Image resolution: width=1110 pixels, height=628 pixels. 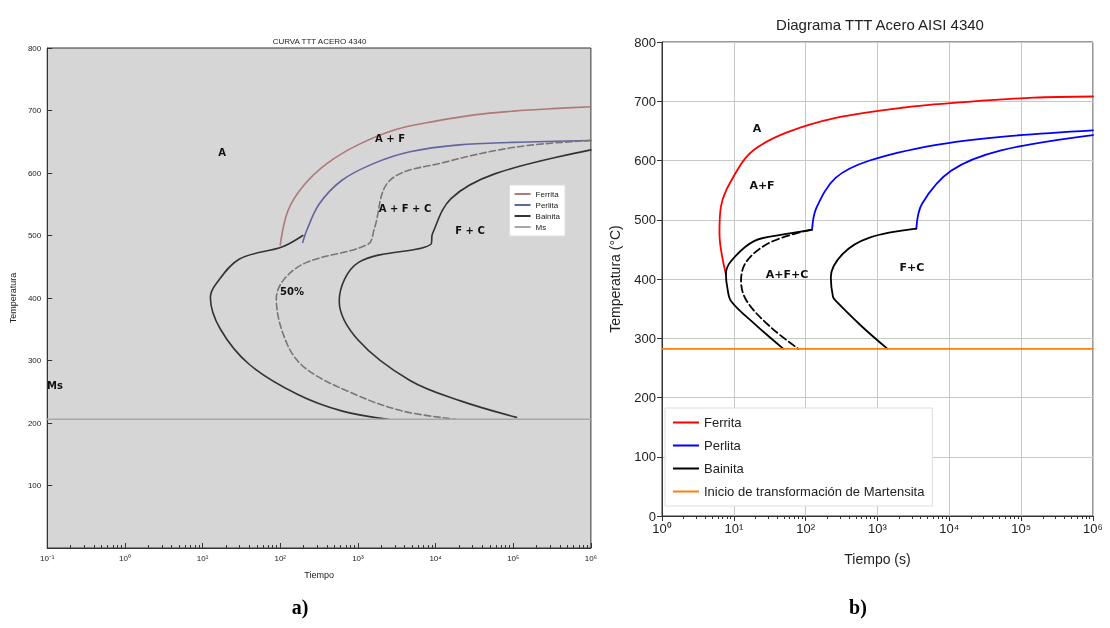 What do you see at coordinates (787, 274) in the screenshot?
I see `annotation: A+F+C` at bounding box center [787, 274].